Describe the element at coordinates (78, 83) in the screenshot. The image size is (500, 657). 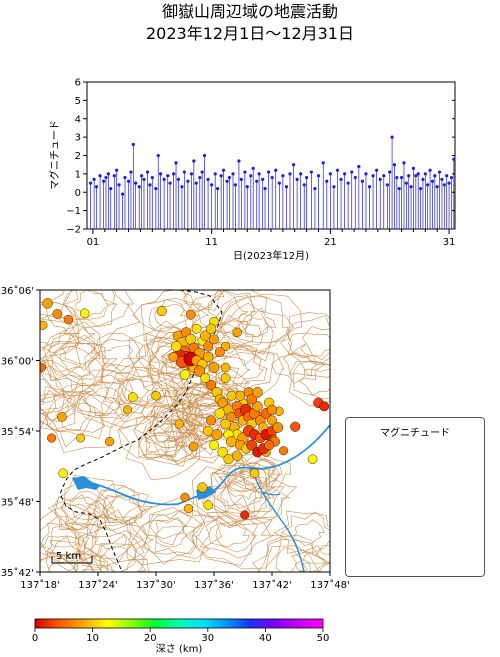
I see `y-tick-label: 6` at that location.